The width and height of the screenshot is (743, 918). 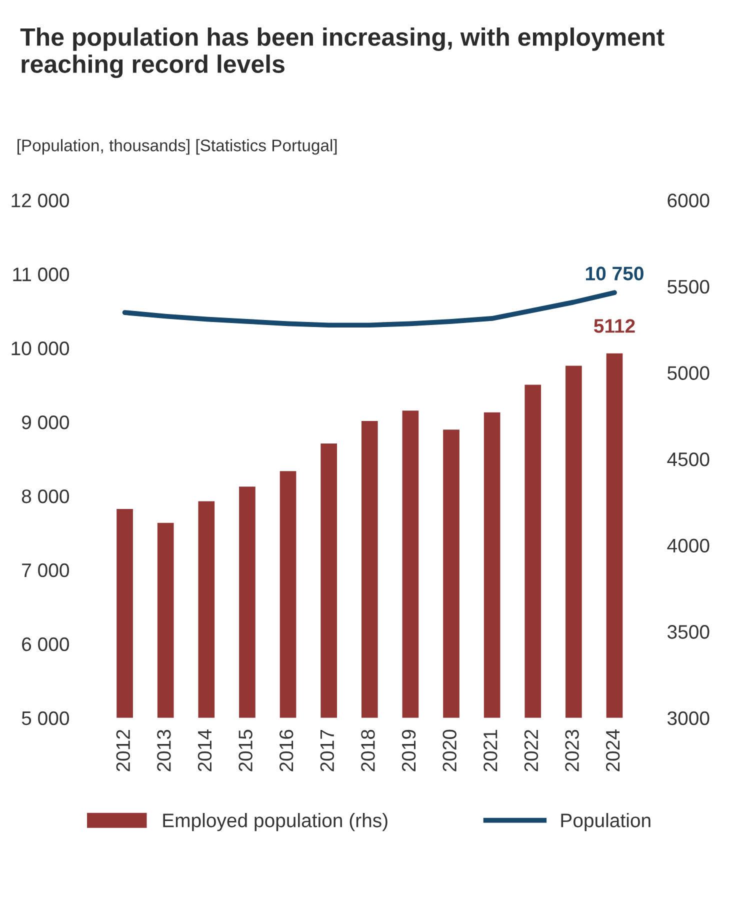 What do you see at coordinates (689, 201) in the screenshot?
I see `y2-tick-label: 6000` at bounding box center [689, 201].